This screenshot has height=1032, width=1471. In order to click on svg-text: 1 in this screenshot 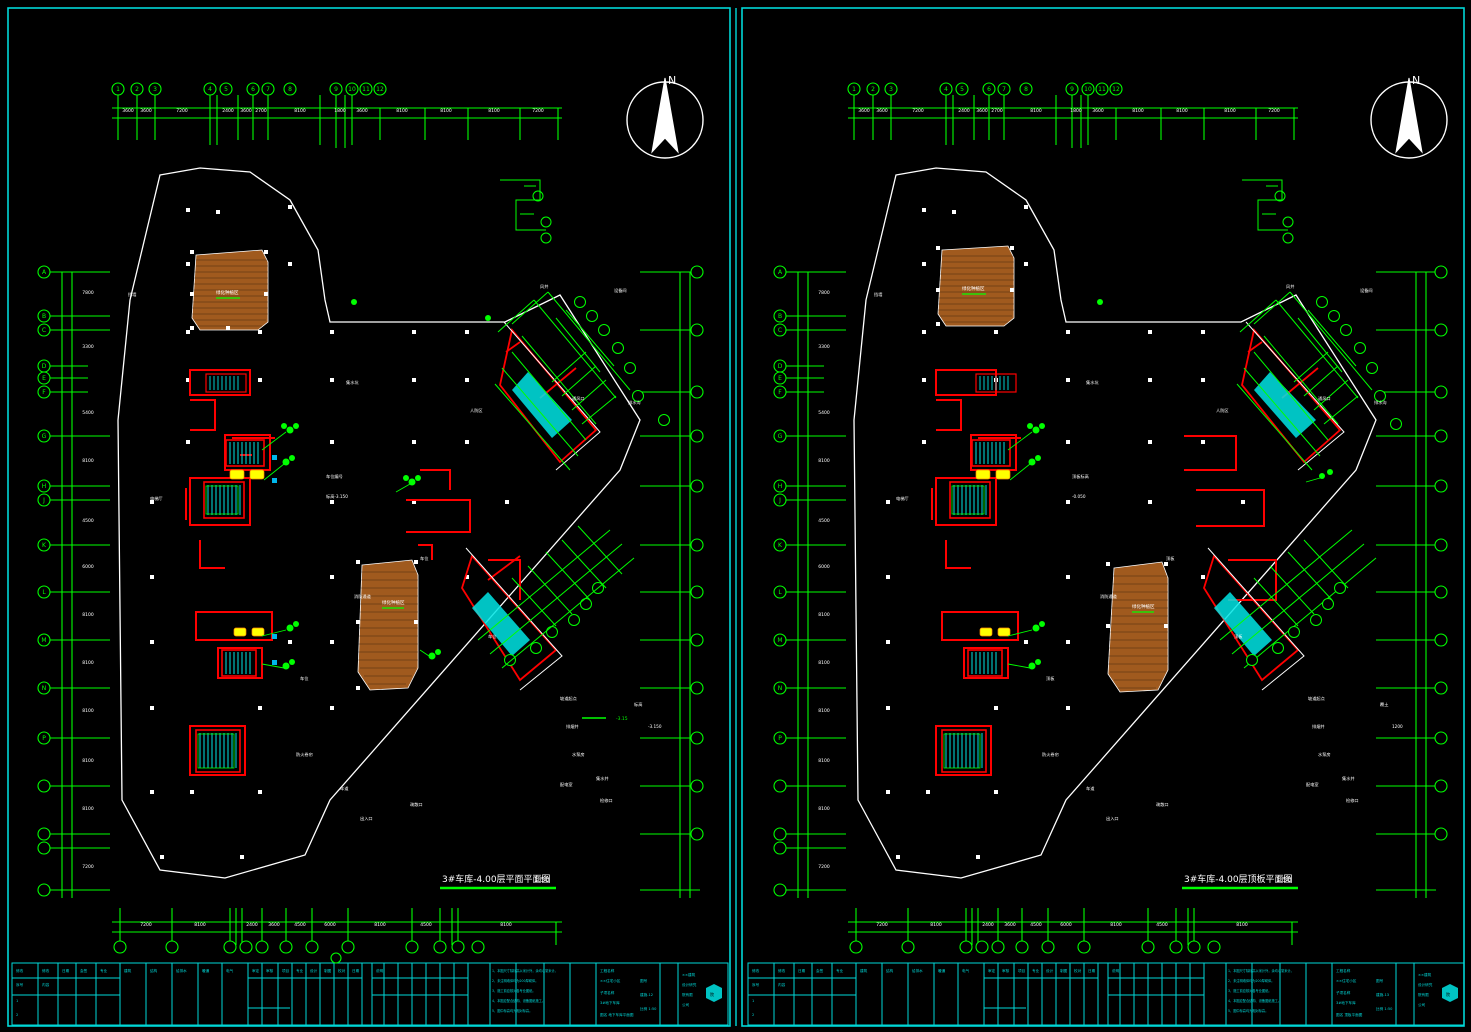, I will do `click(118, 89)`.